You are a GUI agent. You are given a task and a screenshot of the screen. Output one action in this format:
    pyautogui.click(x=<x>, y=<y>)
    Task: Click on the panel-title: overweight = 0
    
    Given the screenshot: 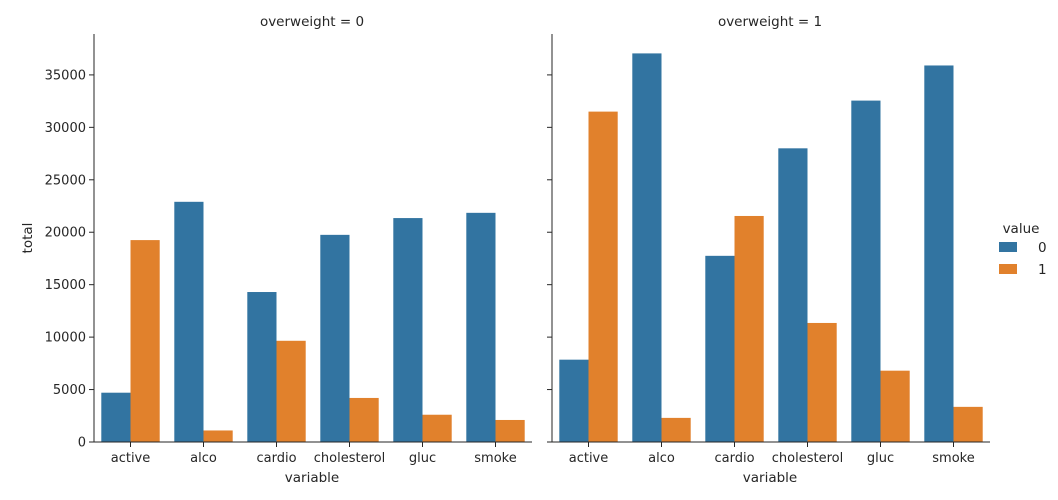 What is the action you would take?
    pyautogui.click(x=312, y=22)
    